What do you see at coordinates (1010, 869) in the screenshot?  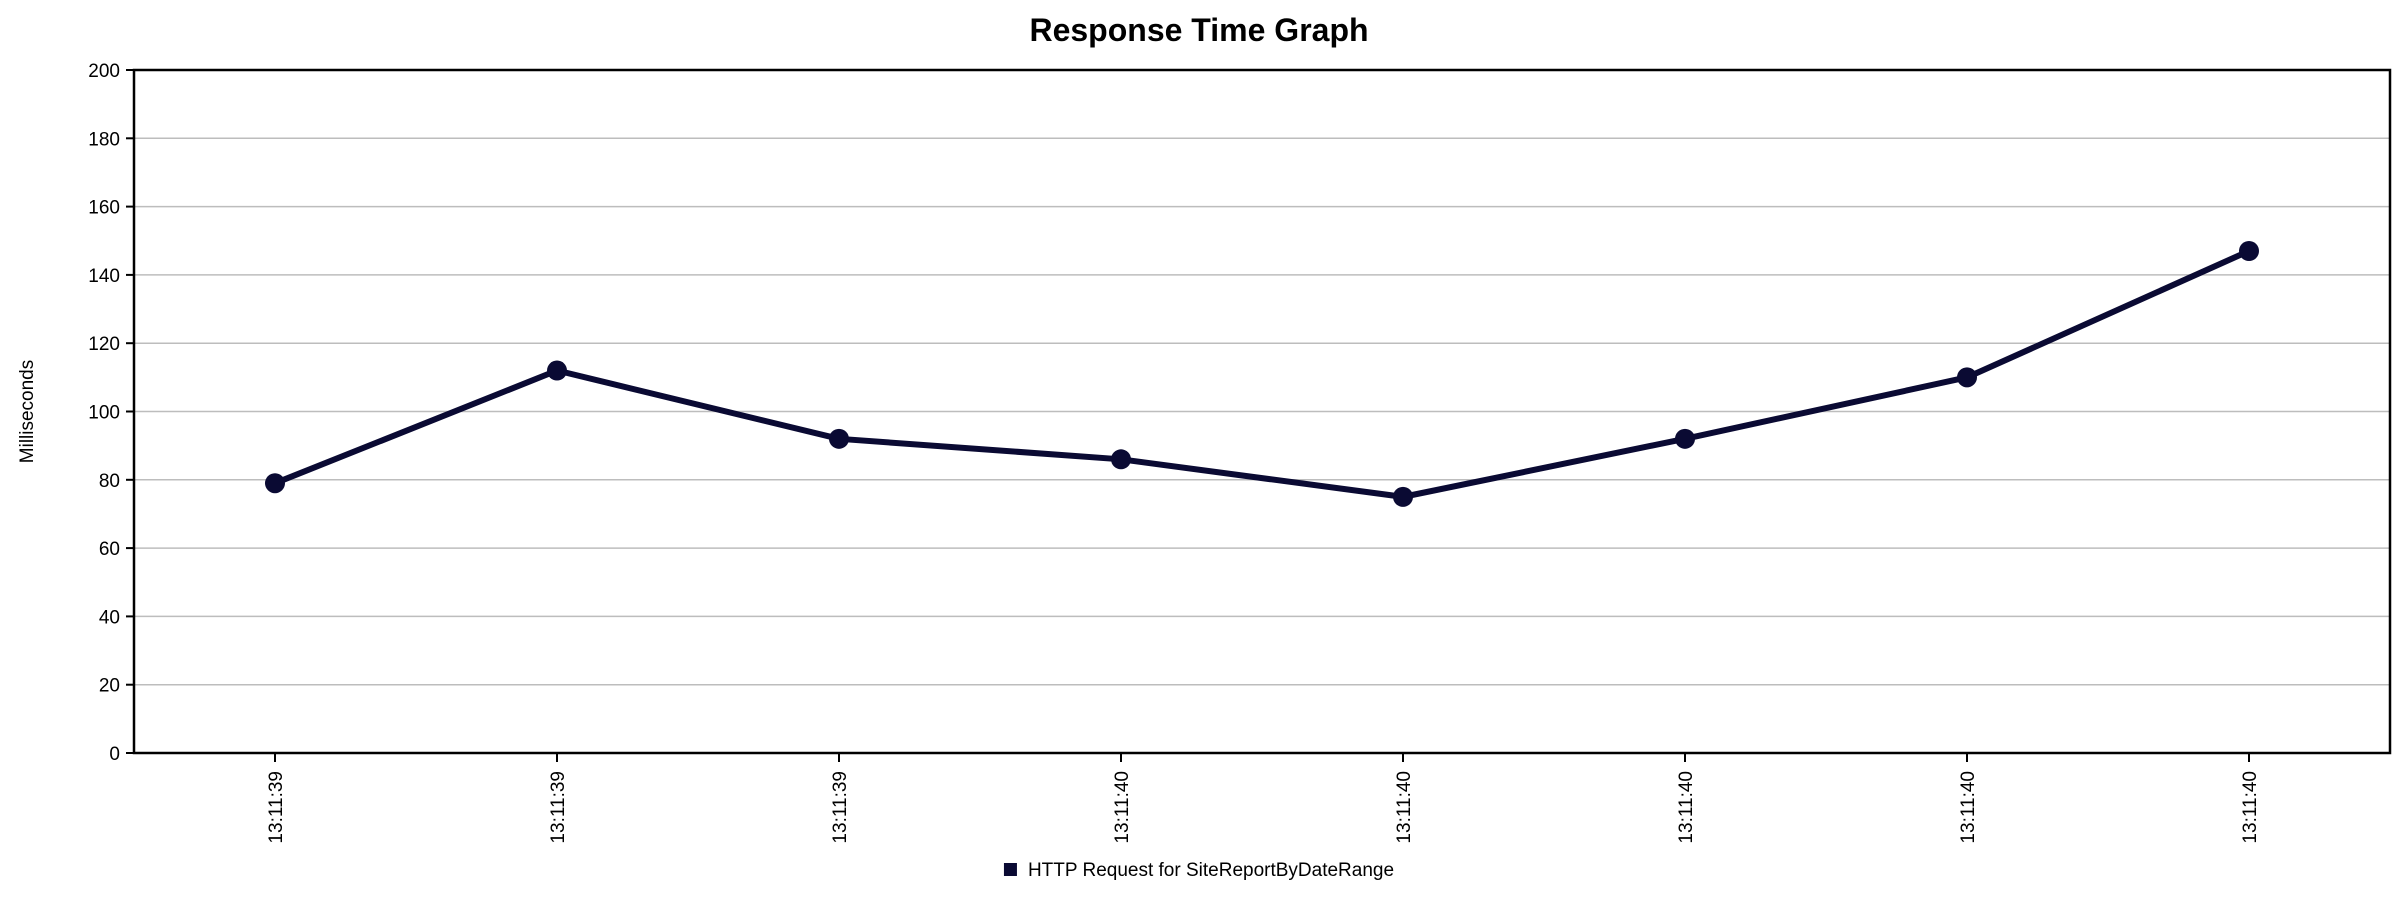 I see `legend-swatch` at bounding box center [1010, 869].